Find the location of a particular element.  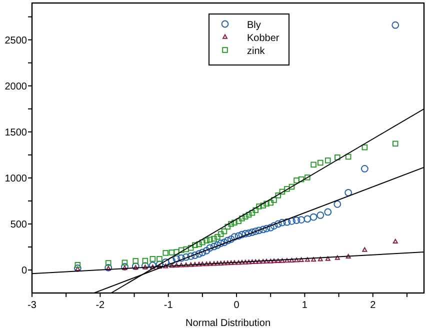

y-tick-label: 2500 is located at coordinates (16, 40).